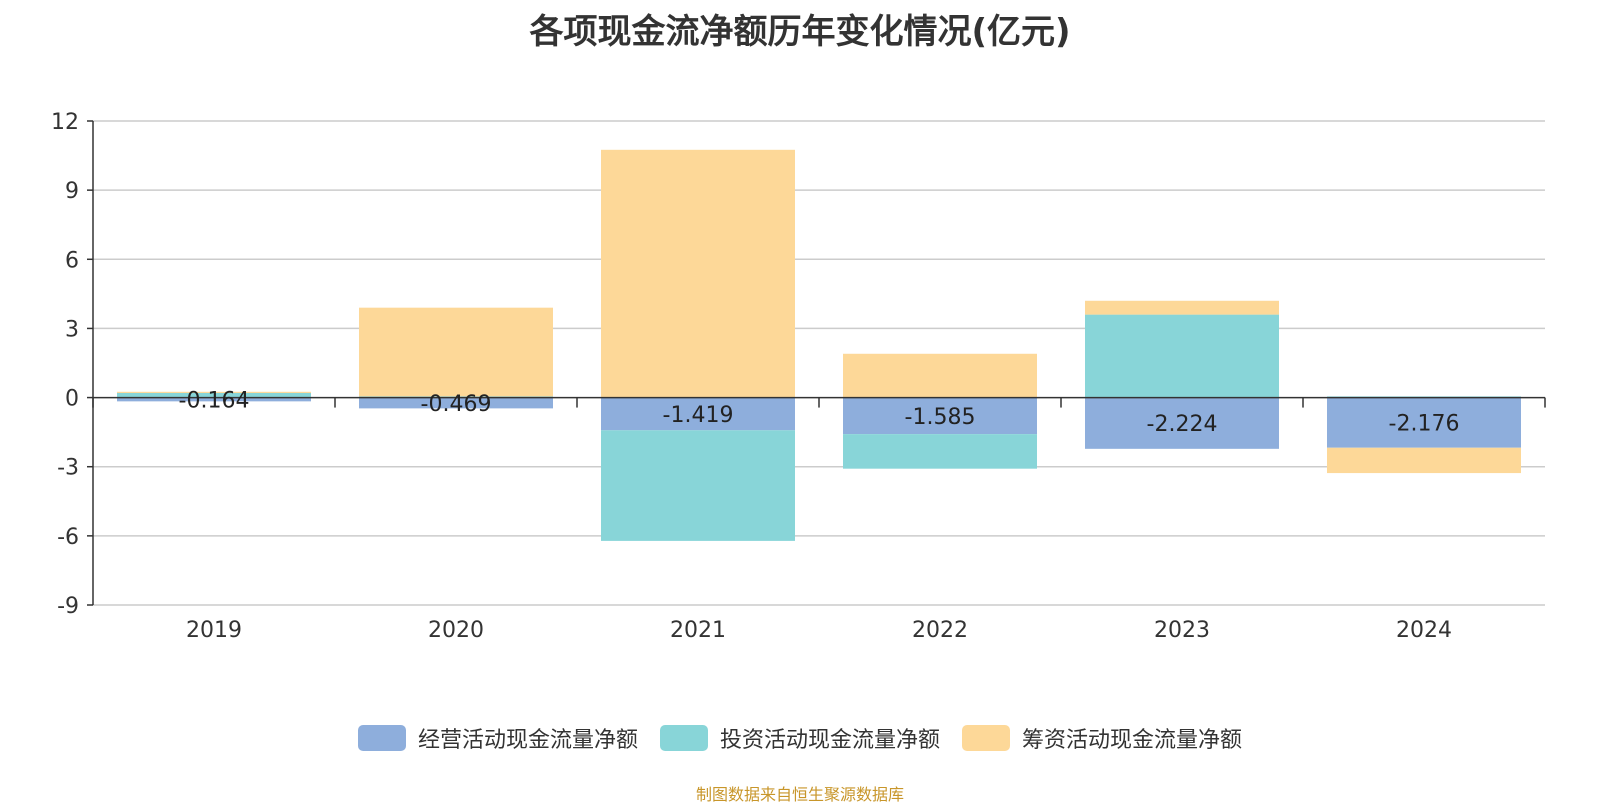  What do you see at coordinates (65, 122) in the screenshot?
I see `y-tick-label: 12` at bounding box center [65, 122].